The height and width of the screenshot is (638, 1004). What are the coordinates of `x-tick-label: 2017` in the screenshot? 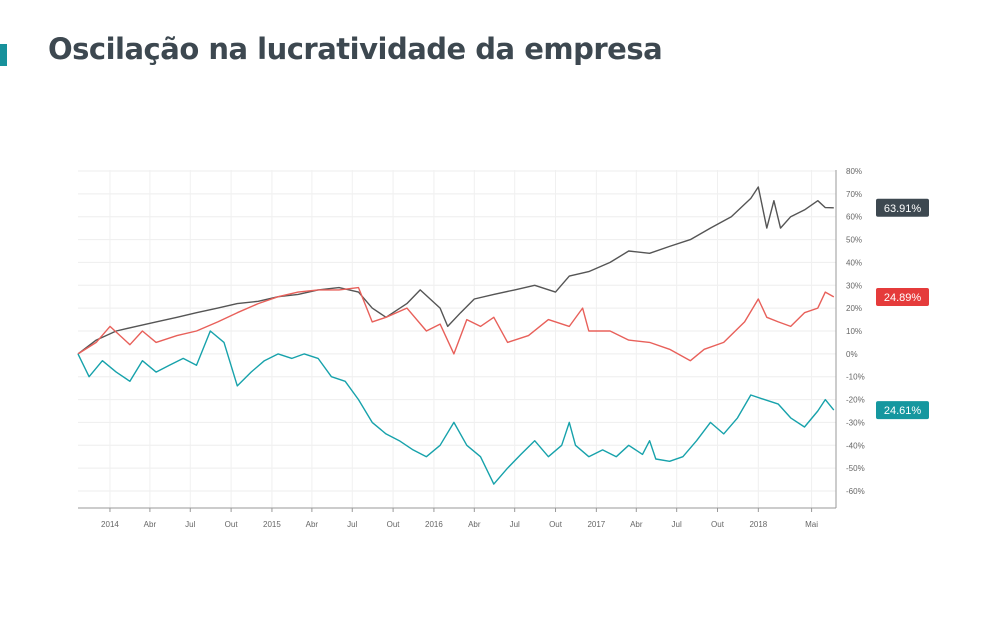 It's located at (596, 524).